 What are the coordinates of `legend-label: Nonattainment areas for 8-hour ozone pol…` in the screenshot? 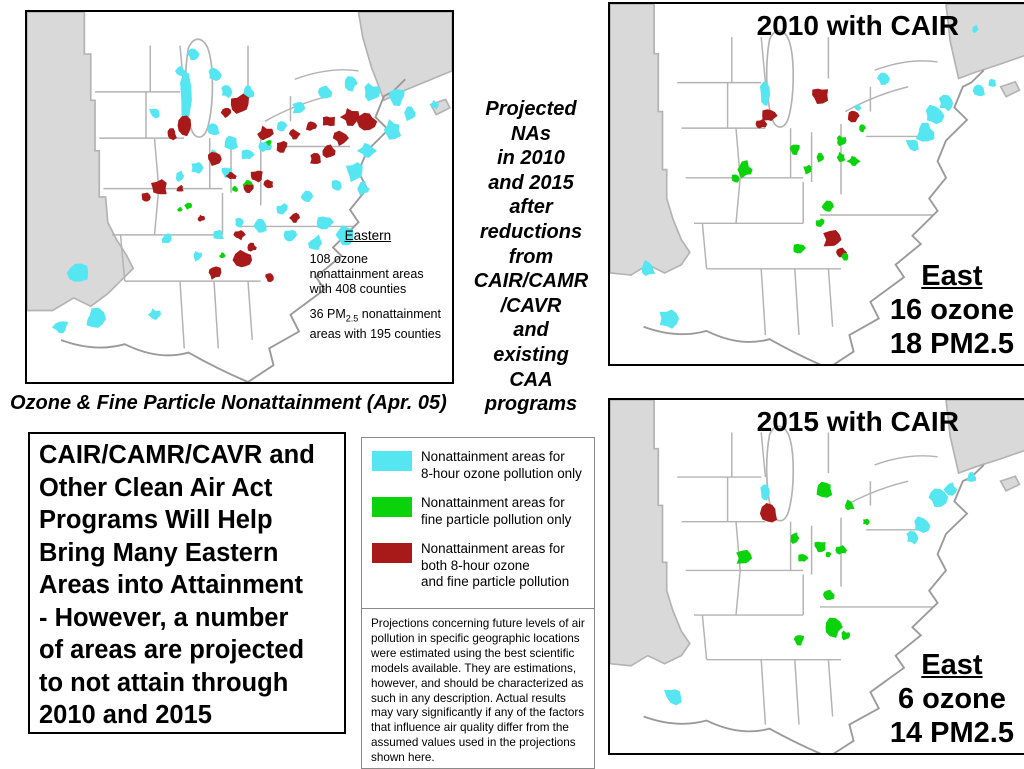 It's located at (501, 465).